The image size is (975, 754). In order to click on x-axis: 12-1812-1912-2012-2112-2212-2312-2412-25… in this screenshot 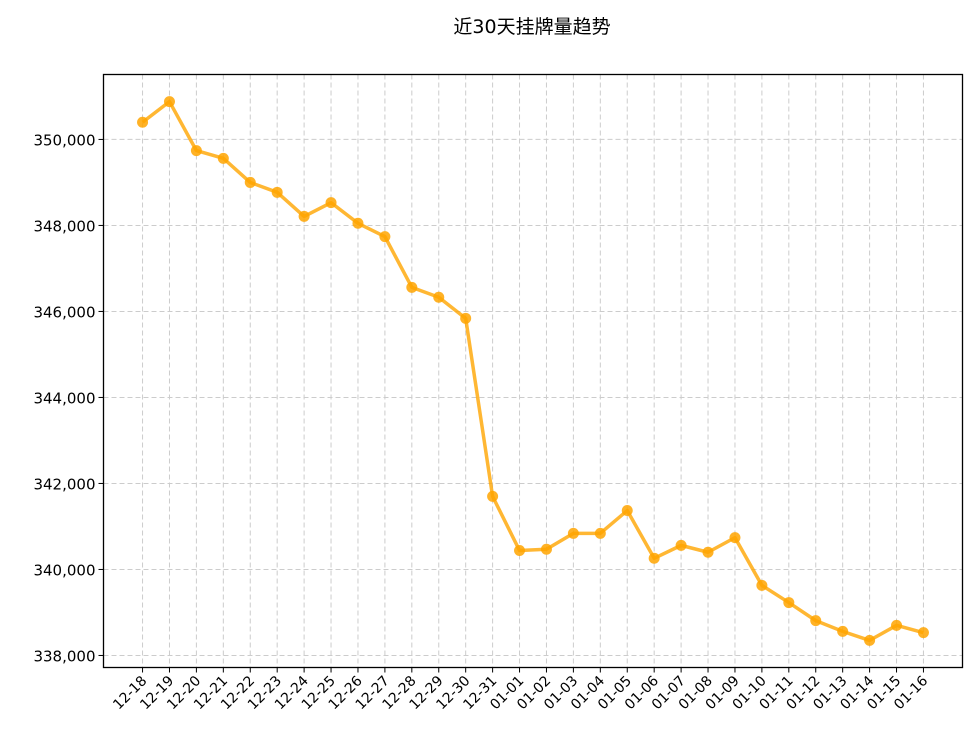, I will do `click(520, 690)`.